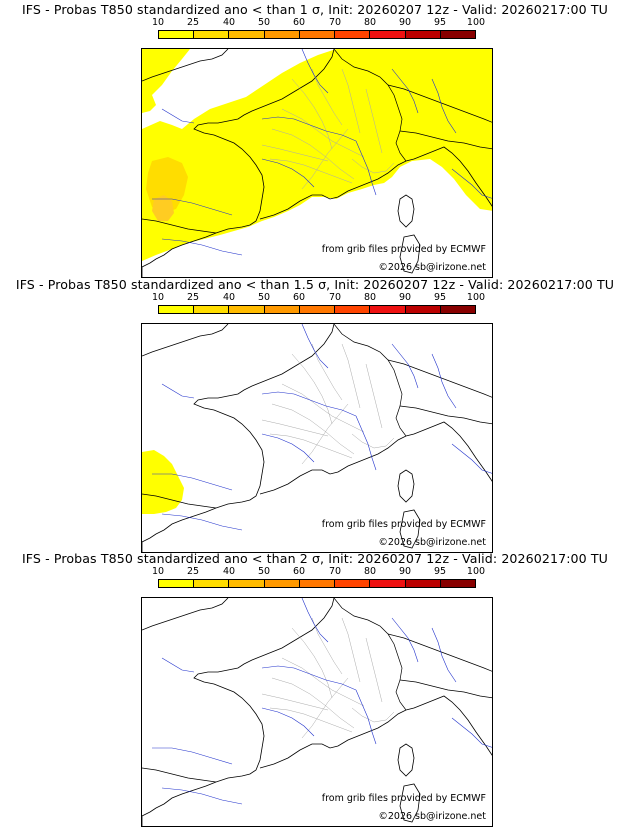  I want to click on colorbar-tick: 80, so click(370, 22).